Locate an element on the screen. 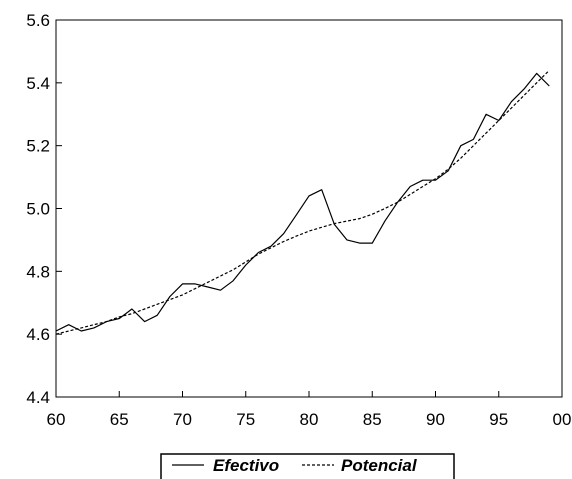  legend: Efectivo Potencial is located at coordinates (307, 466).